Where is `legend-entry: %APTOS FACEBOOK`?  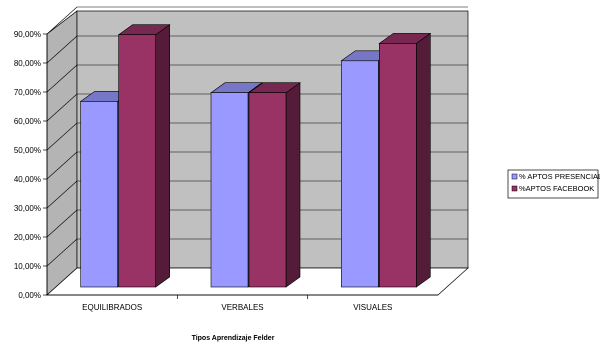 legend-entry: %APTOS FACEBOOK is located at coordinates (556, 188).